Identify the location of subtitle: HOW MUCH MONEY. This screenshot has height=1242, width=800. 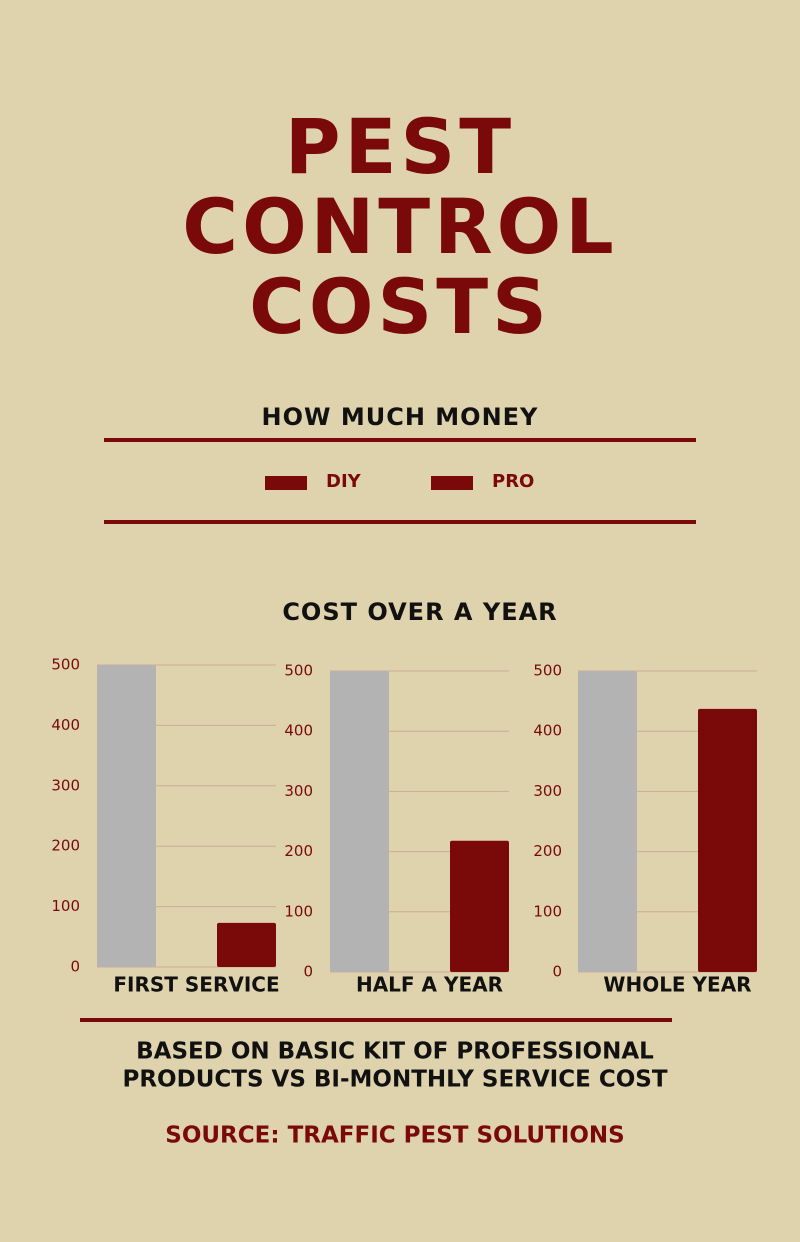
(400, 417).